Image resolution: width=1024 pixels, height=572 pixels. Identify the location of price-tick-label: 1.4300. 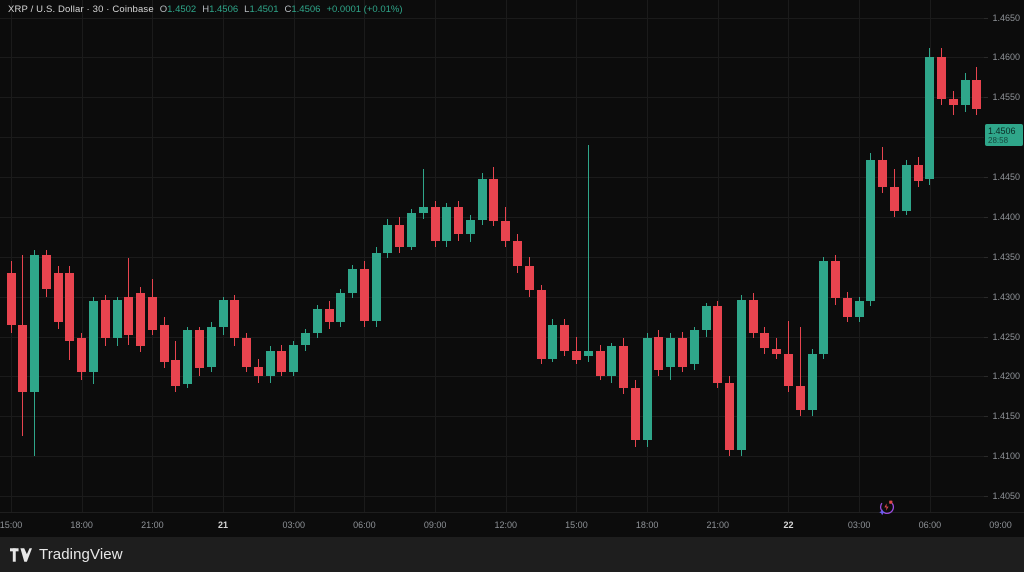
(1006, 296).